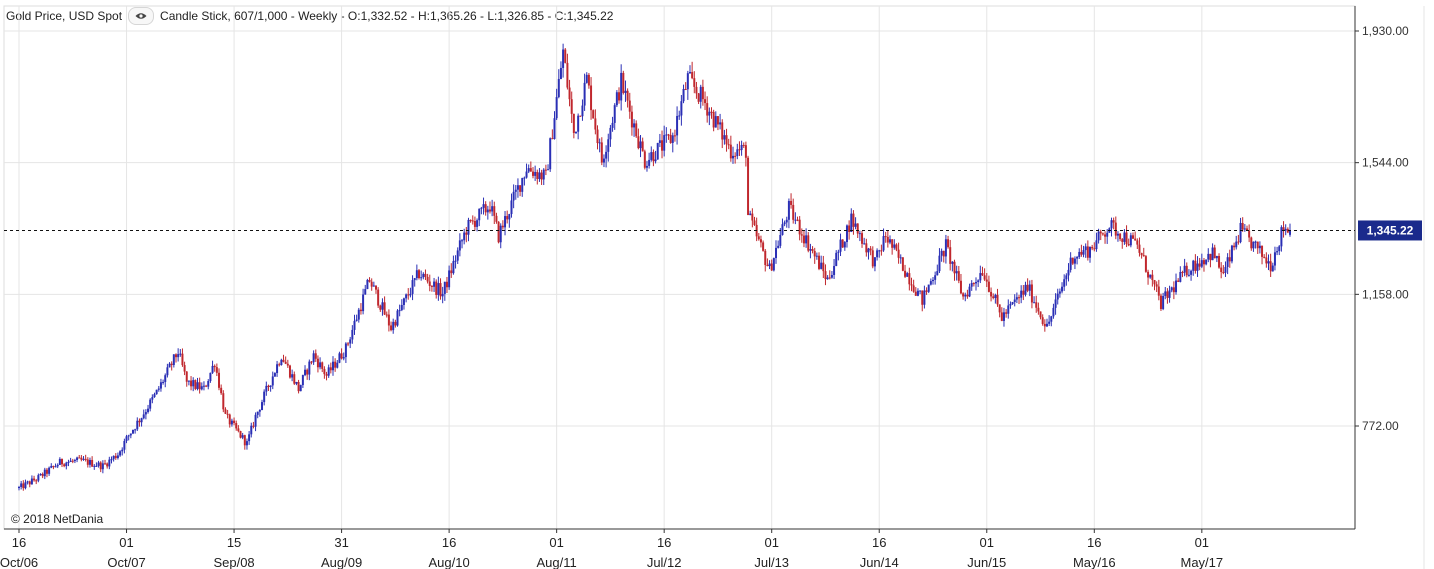 The image size is (1434, 569). What do you see at coordinates (1202, 542) in the screenshot?
I see `x-tick-day-label: 01` at bounding box center [1202, 542].